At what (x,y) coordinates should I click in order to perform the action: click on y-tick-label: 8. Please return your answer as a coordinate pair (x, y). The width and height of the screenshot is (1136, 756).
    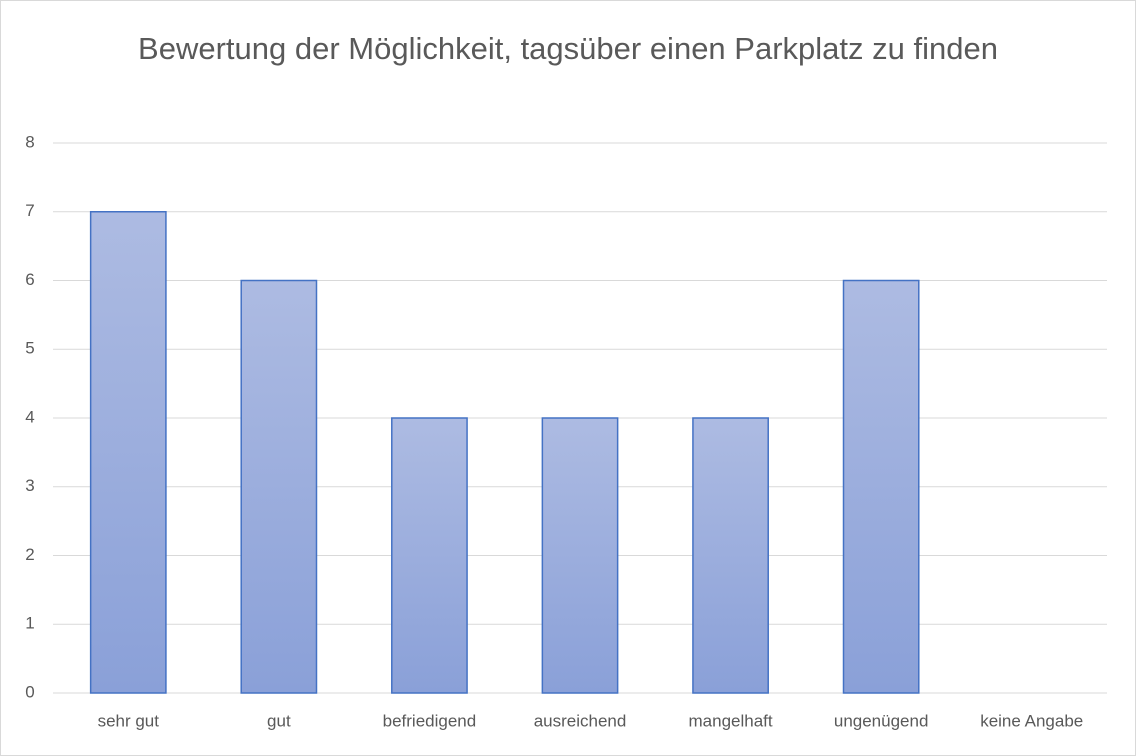
    Looking at the image, I should click on (29, 141).